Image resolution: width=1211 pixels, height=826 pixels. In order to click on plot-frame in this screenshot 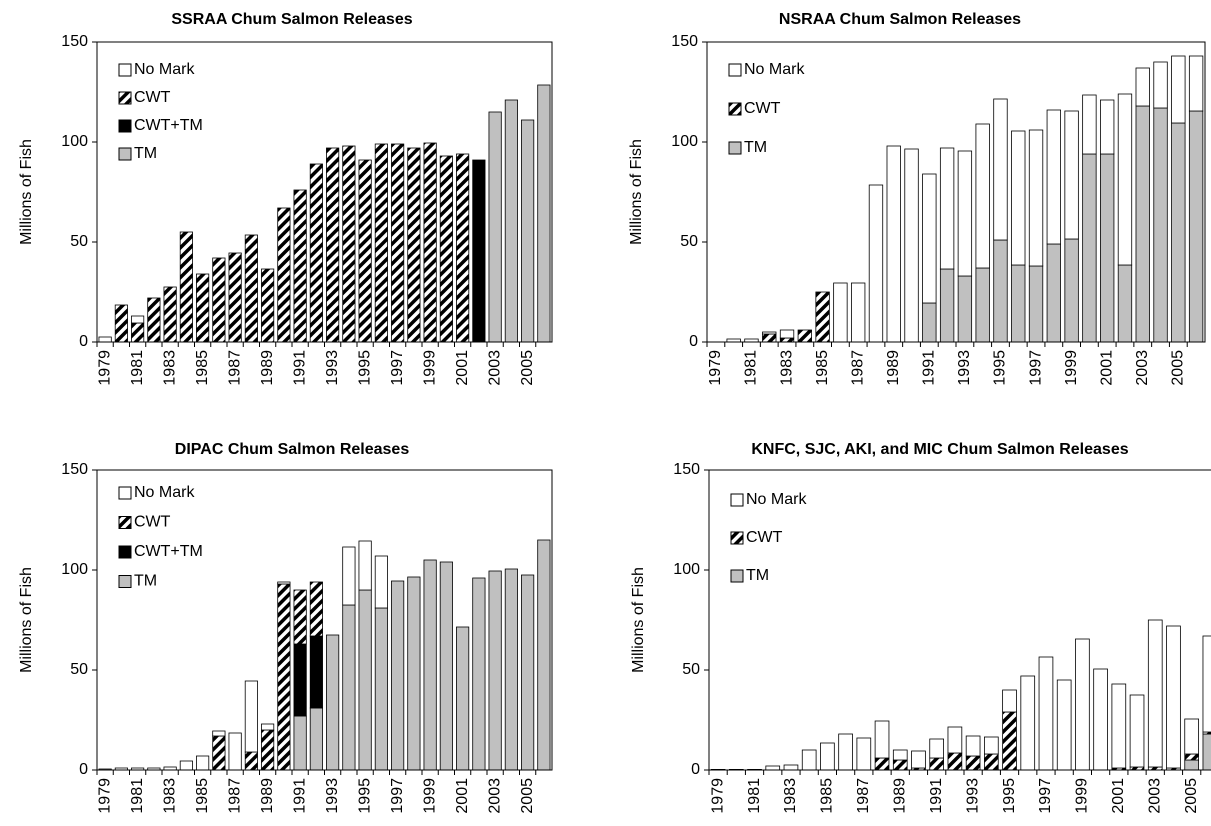, I will do `click(324, 620)`.